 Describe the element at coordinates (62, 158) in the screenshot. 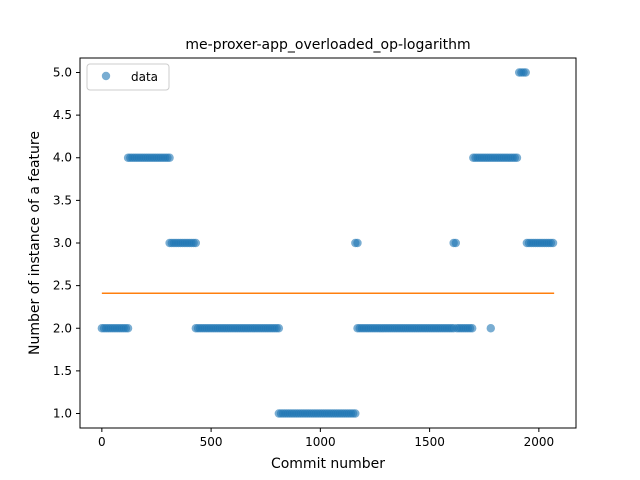

I see `y-tick-label: 4.0` at that location.